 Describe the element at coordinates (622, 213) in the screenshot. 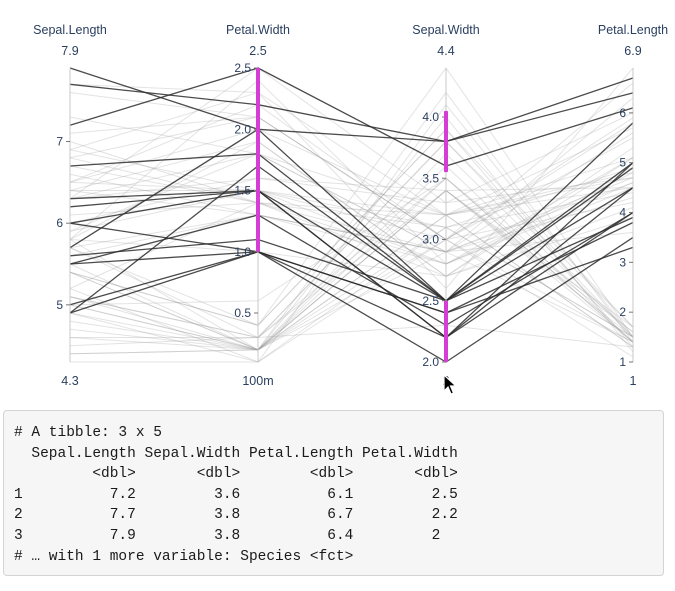

I see `axis-tick-label: 4` at that location.